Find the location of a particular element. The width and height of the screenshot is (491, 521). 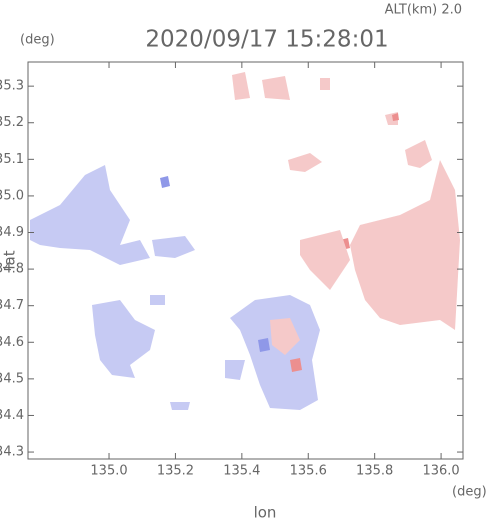

subtitle: ALT(km) 2.0 is located at coordinates (423, 10).